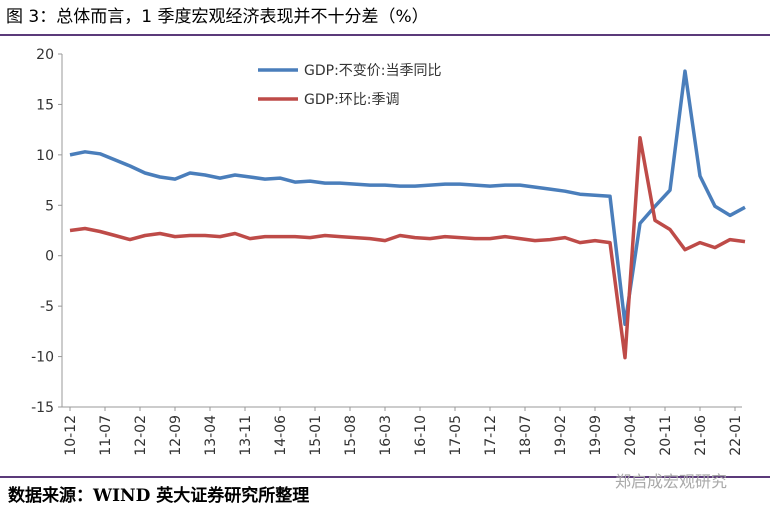  I want to click on y-tick-label: -10, so click(42, 358).